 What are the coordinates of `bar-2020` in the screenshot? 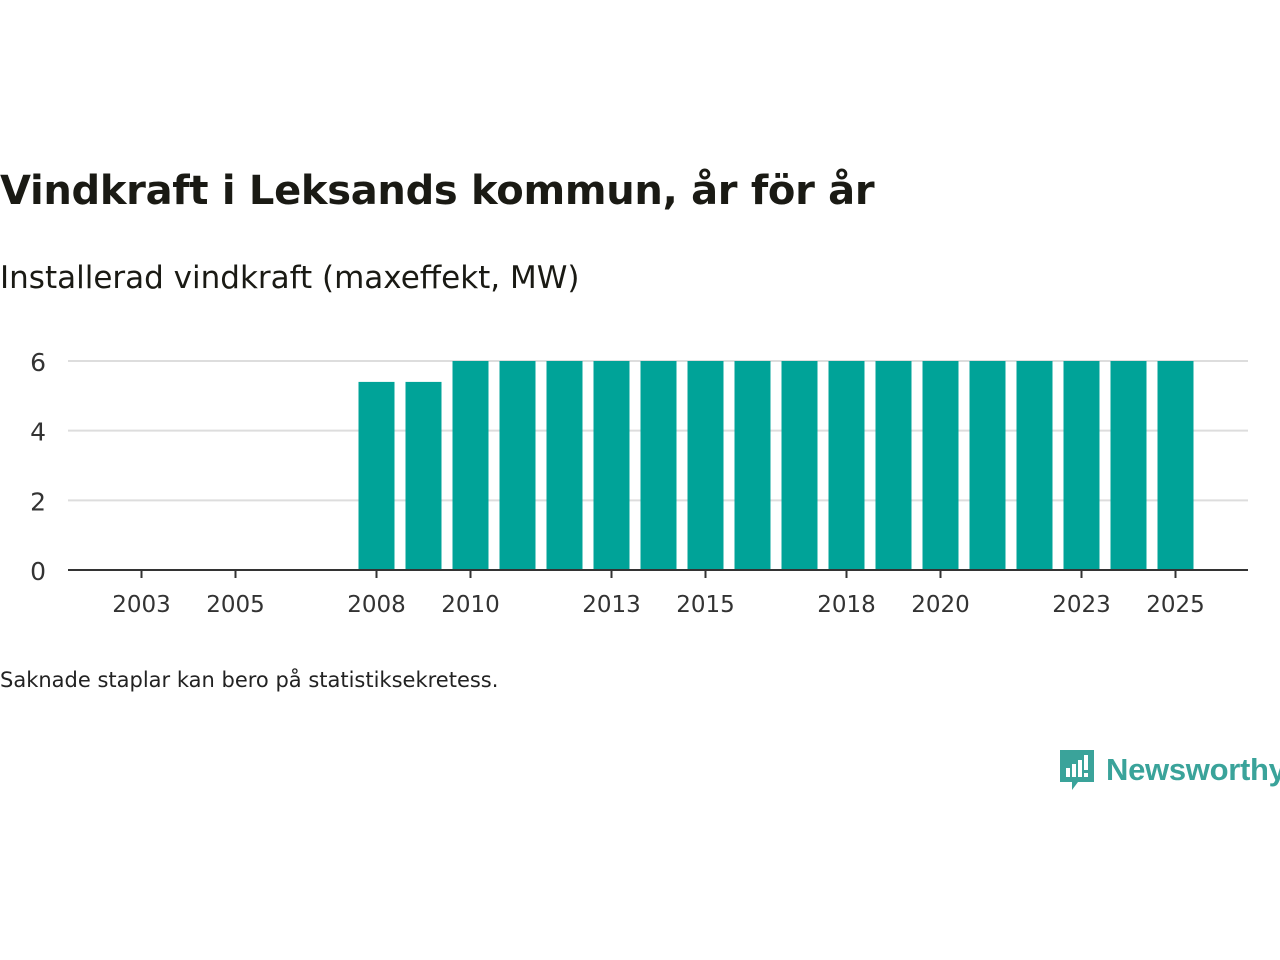 It's located at (940, 465).